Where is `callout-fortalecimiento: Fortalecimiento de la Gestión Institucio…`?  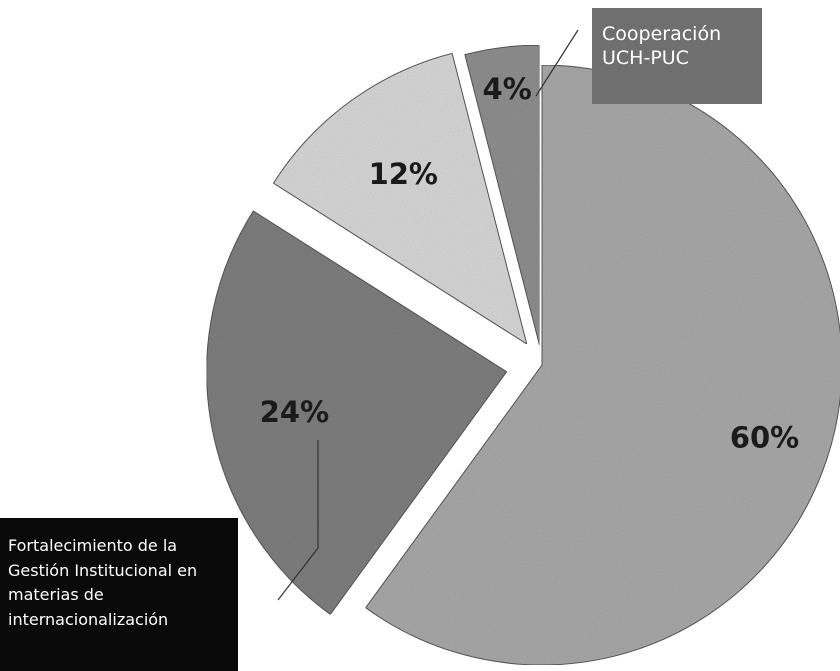
callout-fortalecimiento: Fortalecimiento de la Gestión Institucio… is located at coordinates (119, 594).